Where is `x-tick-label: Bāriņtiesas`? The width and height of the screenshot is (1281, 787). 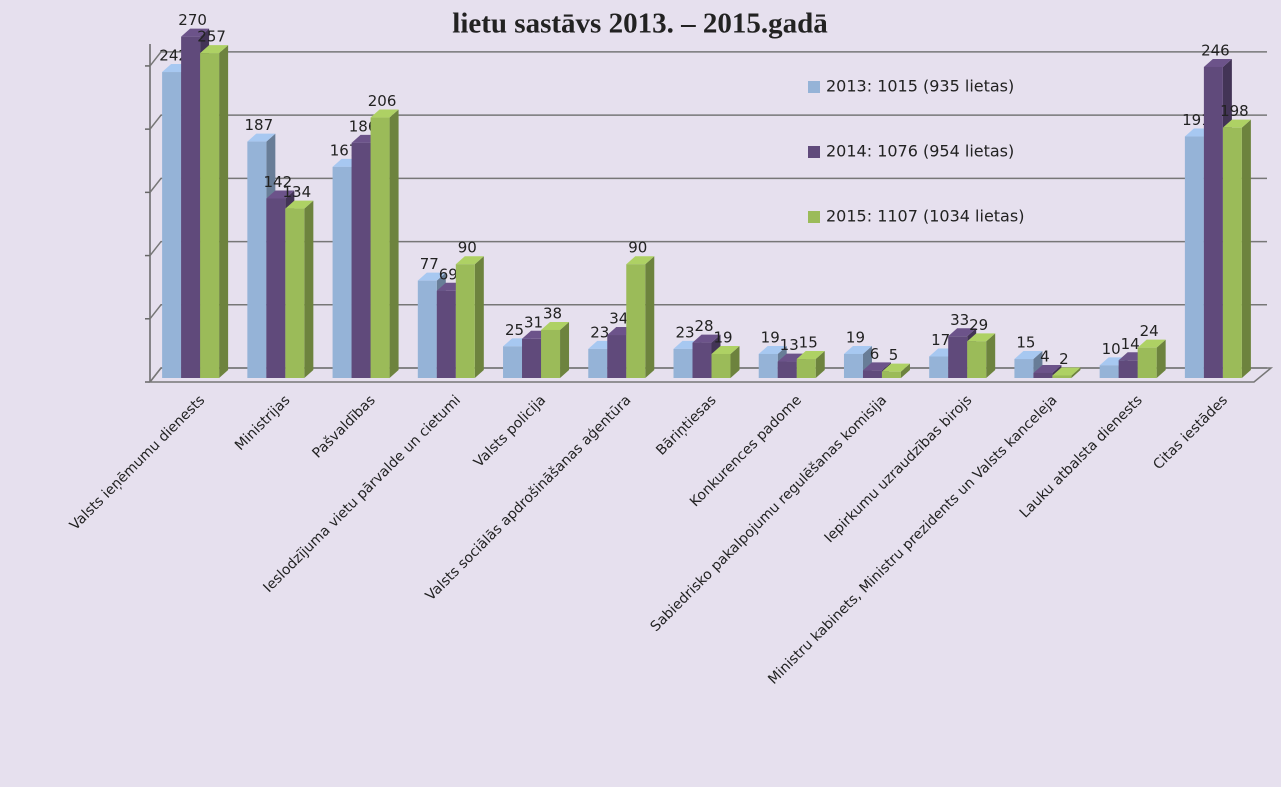 x-tick-label: Bāriņtiesas is located at coordinates (686, 425).